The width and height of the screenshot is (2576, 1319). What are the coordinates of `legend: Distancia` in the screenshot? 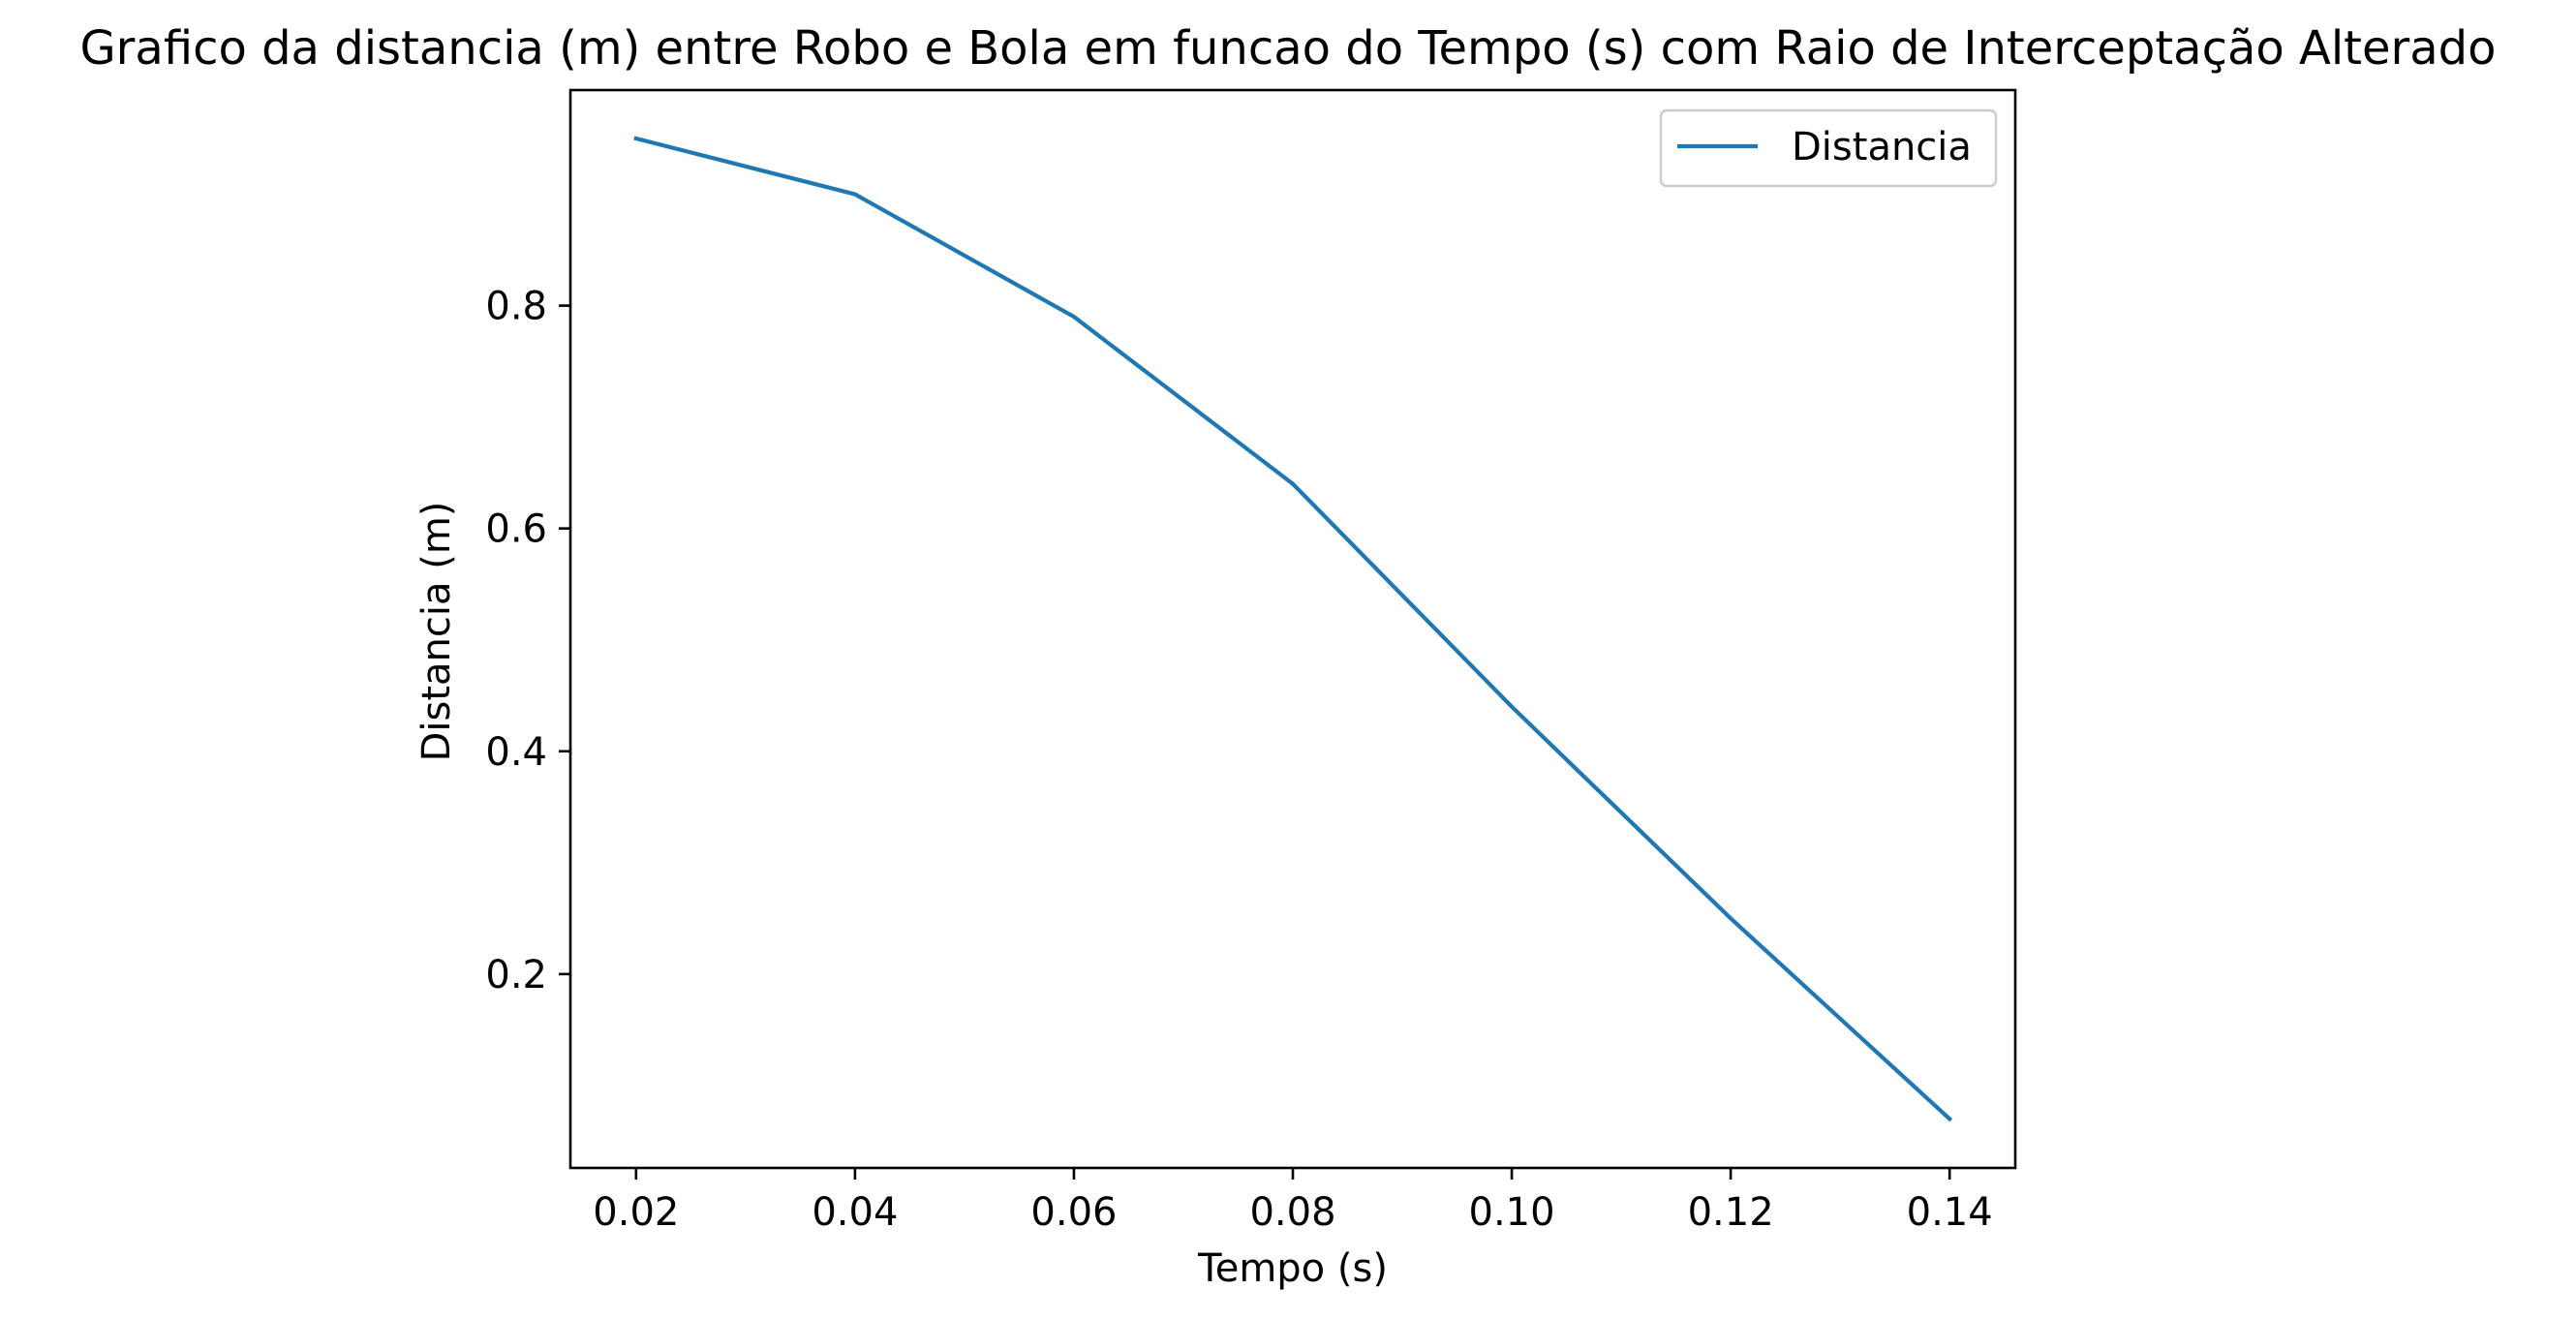 It's located at (1828, 148).